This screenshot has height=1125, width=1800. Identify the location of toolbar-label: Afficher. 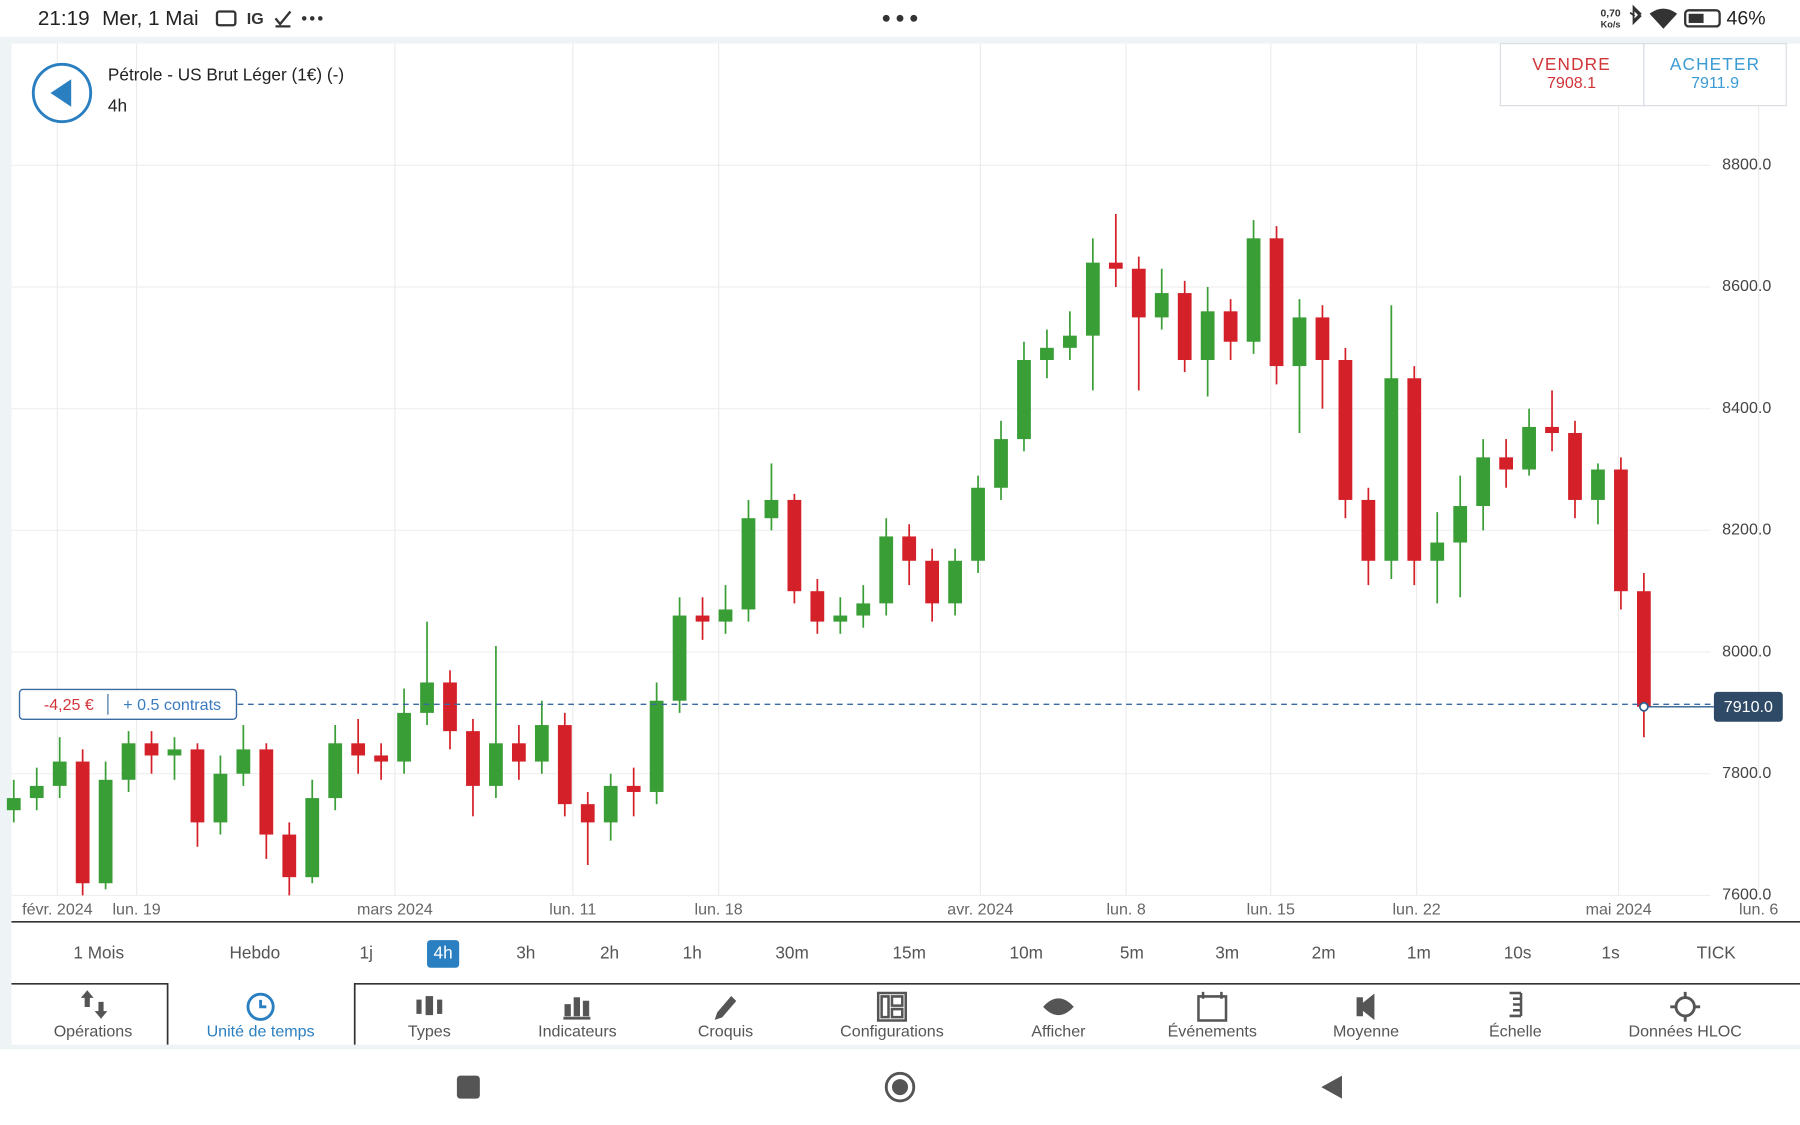
(1058, 1031).